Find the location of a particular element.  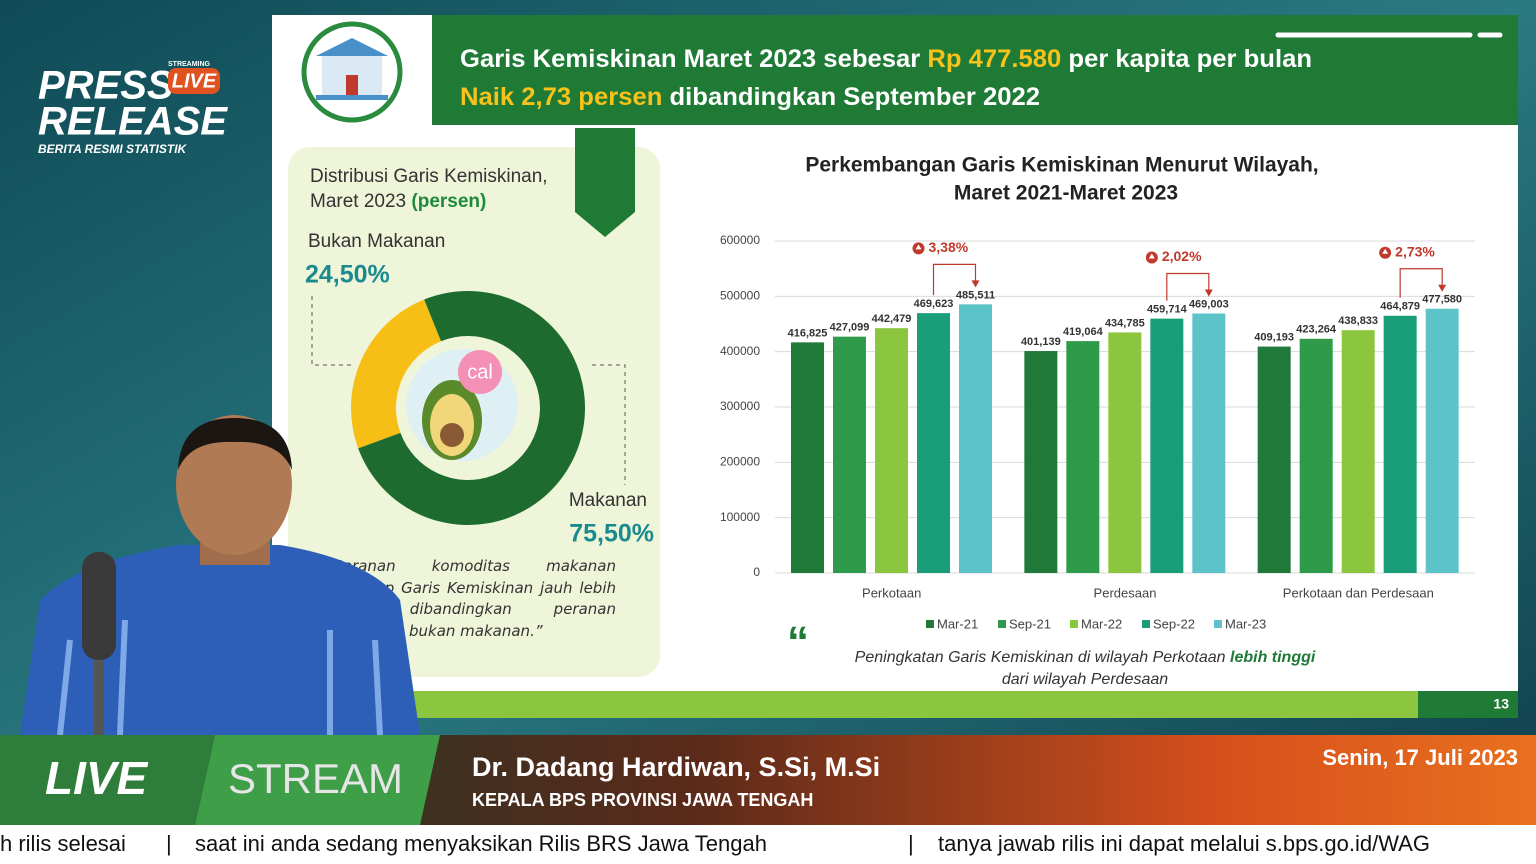

y-tick-label: 100000 is located at coordinates (740, 517).